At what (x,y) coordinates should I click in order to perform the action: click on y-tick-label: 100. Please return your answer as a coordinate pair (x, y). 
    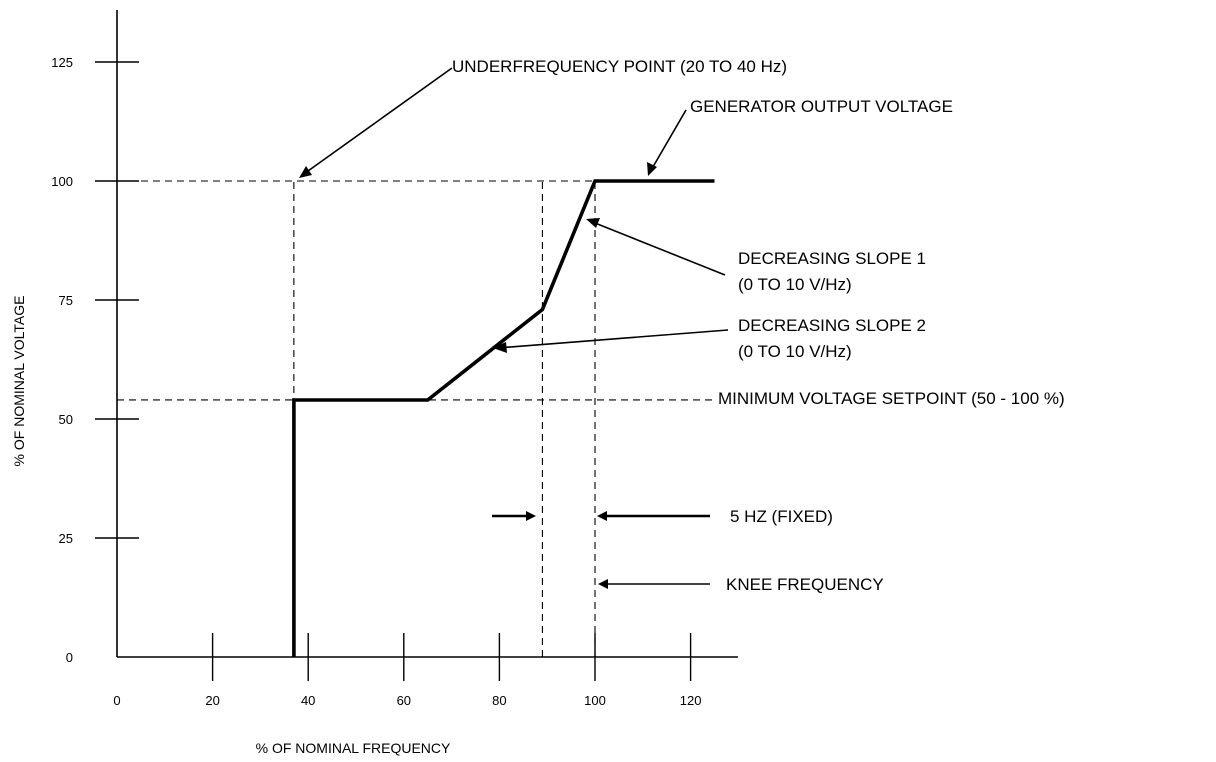
    Looking at the image, I should click on (62, 181).